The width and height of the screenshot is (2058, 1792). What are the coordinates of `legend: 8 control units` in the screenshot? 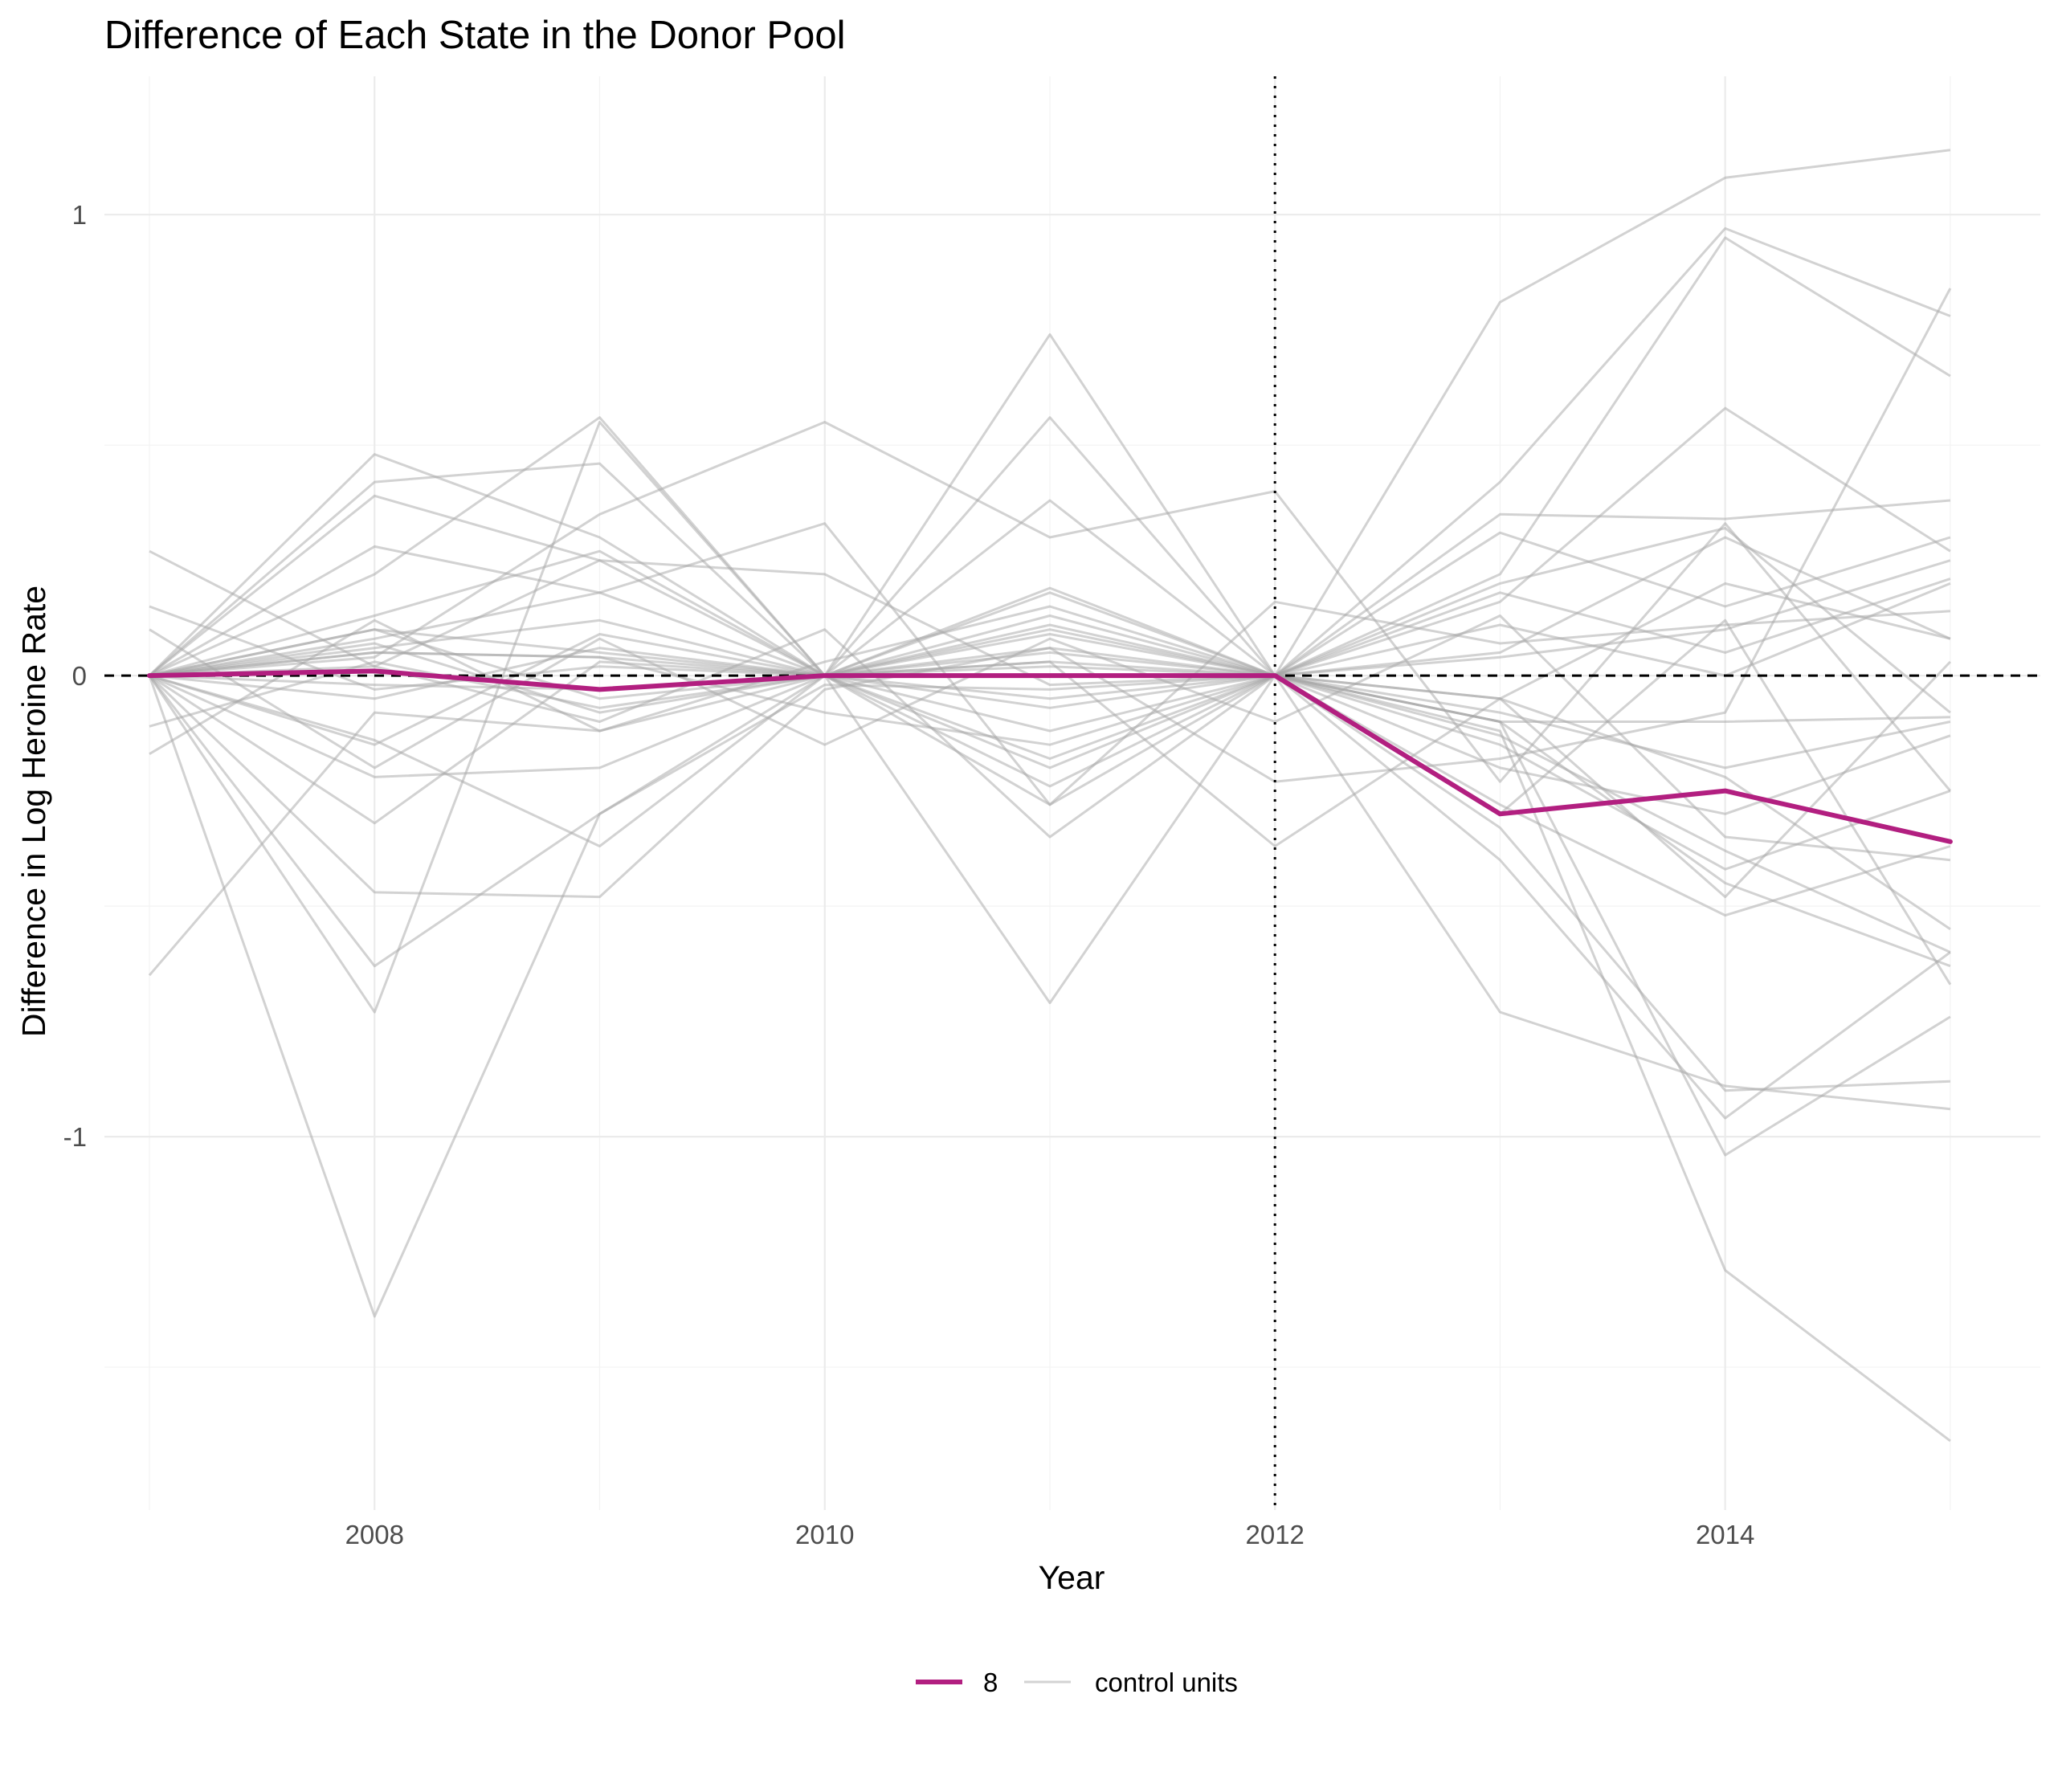 It's located at (1077, 1682).